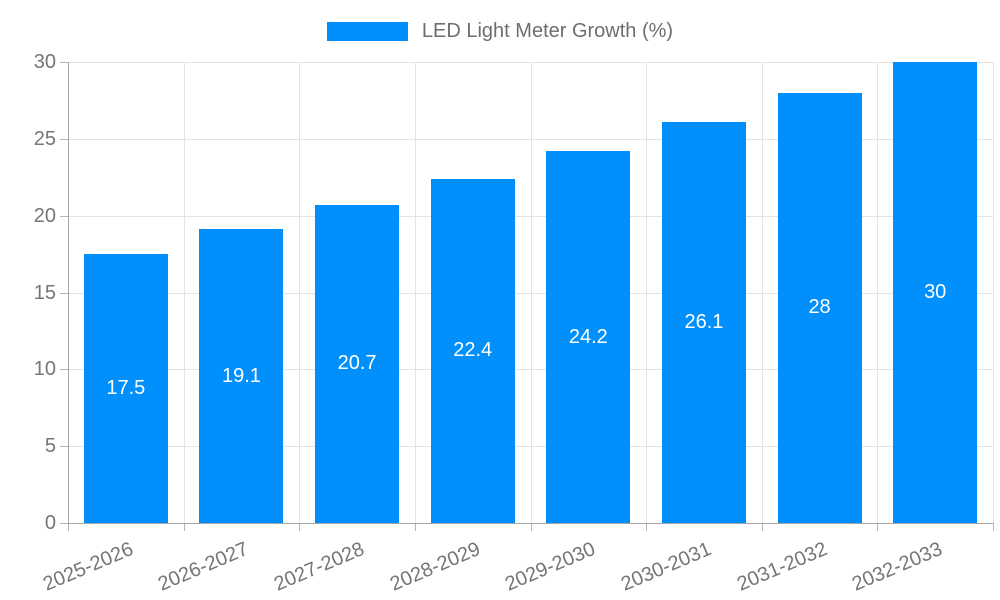 Image resolution: width=1000 pixels, height=600 pixels. Describe the element at coordinates (50, 523) in the screenshot. I see `y-tick-label: 0` at that location.